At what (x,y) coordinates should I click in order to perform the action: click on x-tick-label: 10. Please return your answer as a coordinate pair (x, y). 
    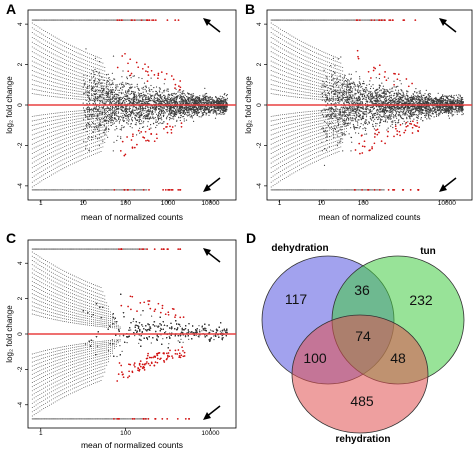
    Looking at the image, I should click on (84, 203).